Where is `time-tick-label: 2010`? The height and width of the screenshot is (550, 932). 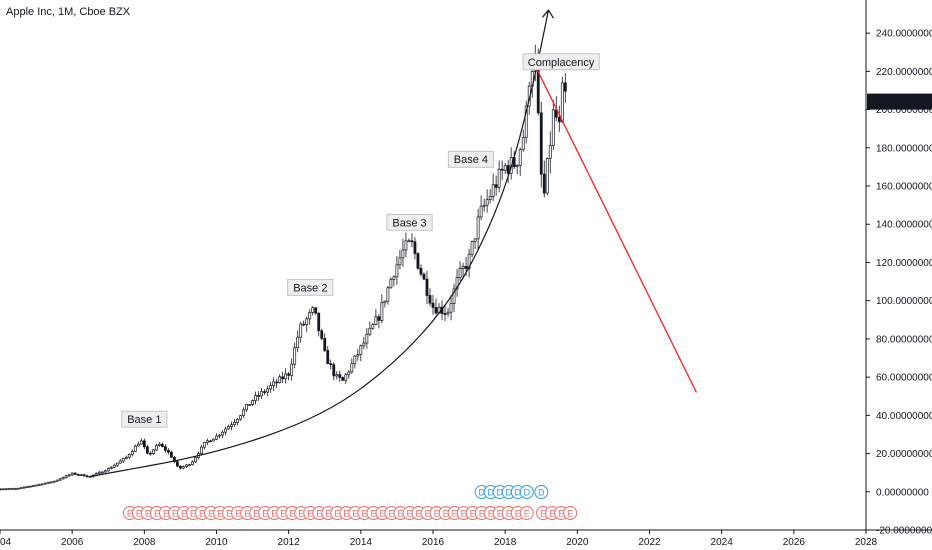
time-tick-label: 2010 is located at coordinates (216, 542).